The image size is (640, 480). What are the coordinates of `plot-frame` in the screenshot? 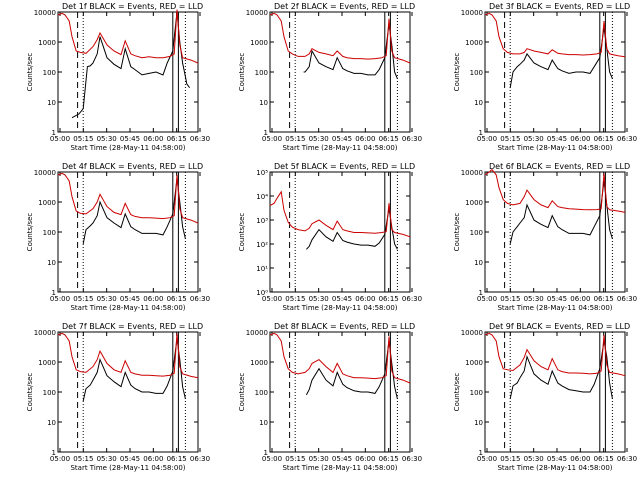 It's located at (128, 392).